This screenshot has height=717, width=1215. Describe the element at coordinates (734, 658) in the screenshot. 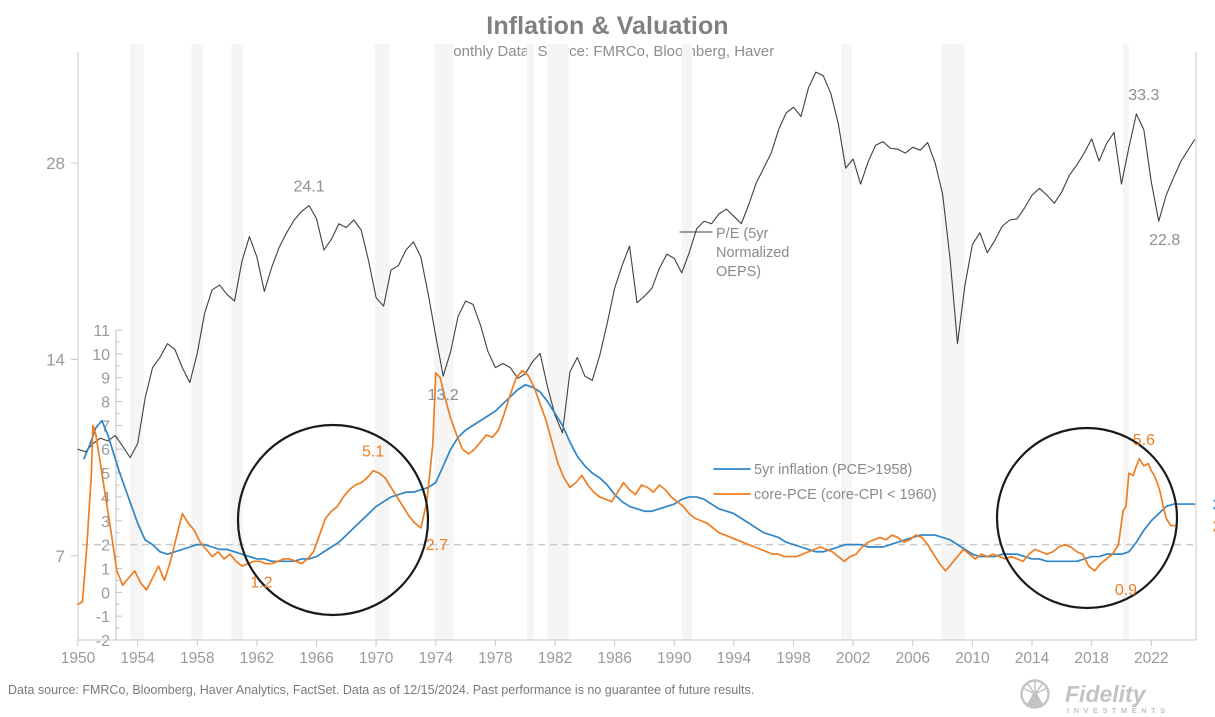

I see `x-axis-tick-label: 1994` at that location.